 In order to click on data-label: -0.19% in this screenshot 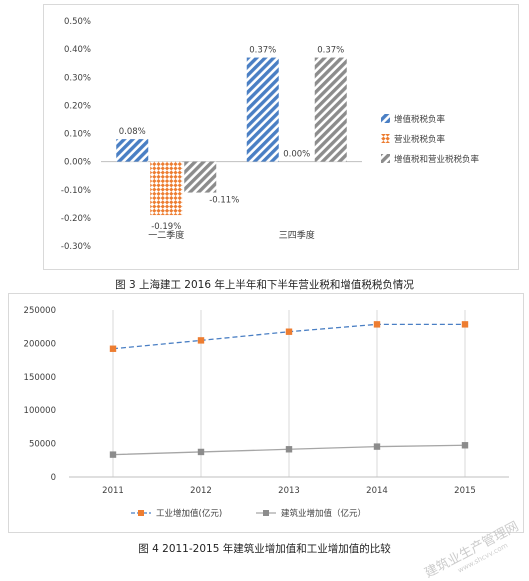, I will do `click(166, 227)`.